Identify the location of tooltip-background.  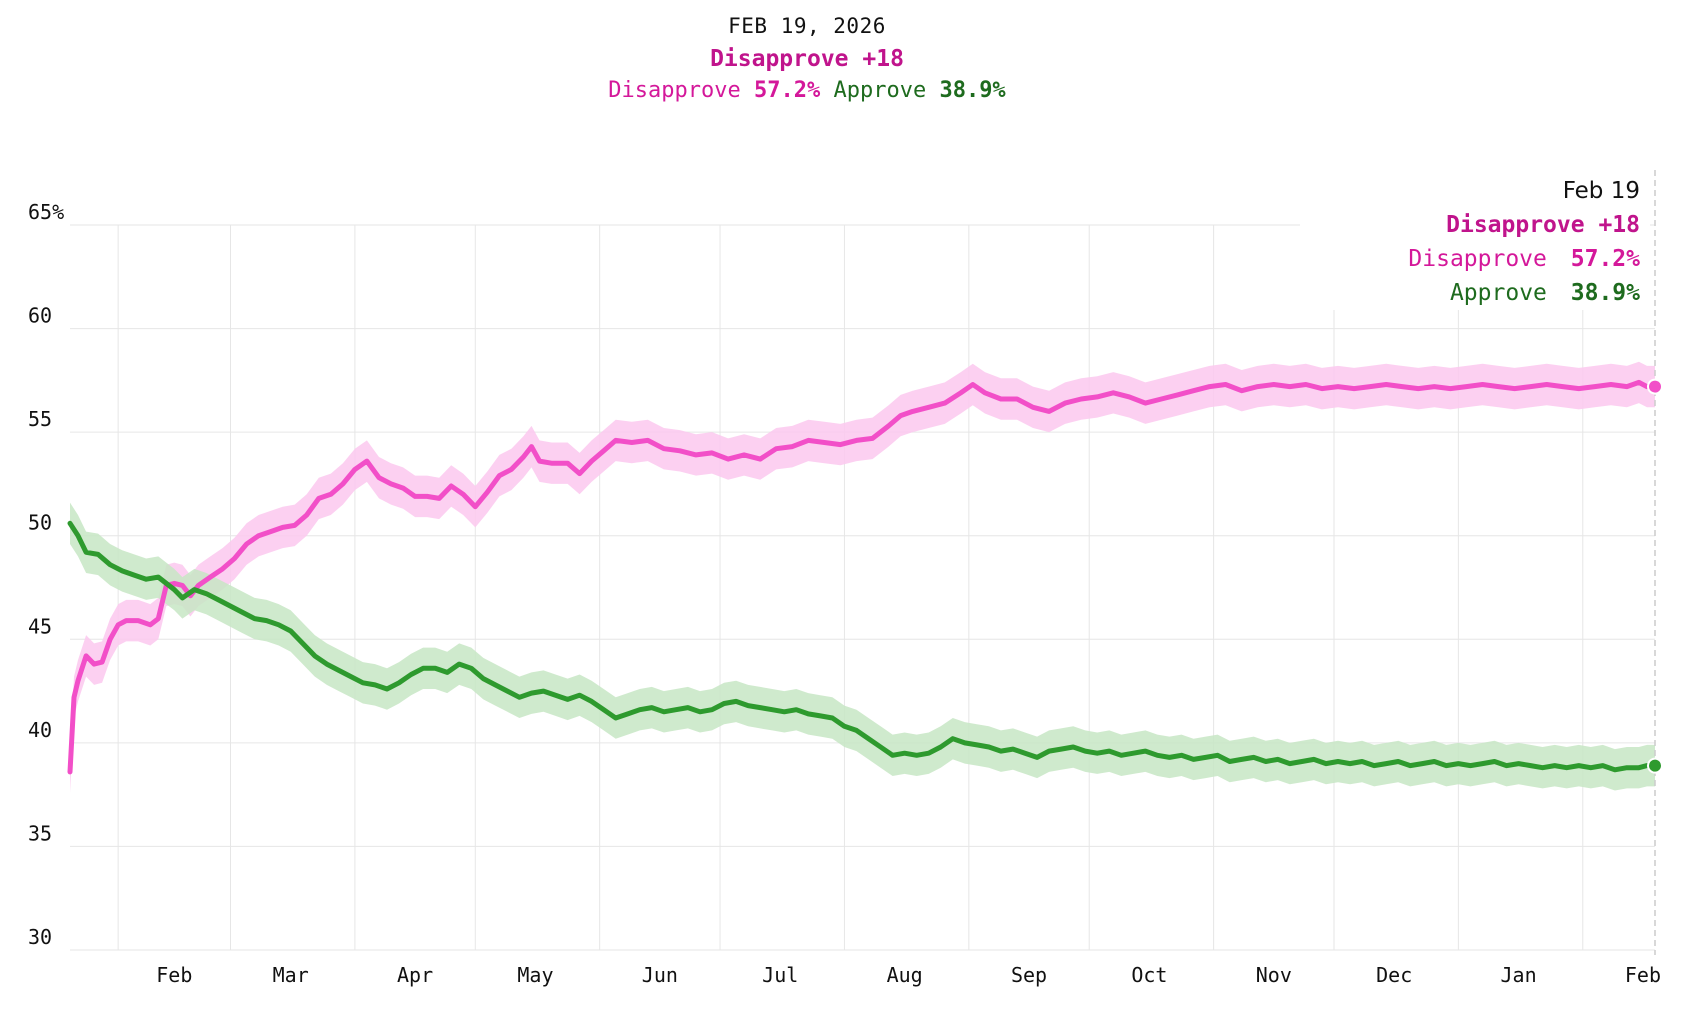
(1475, 240).